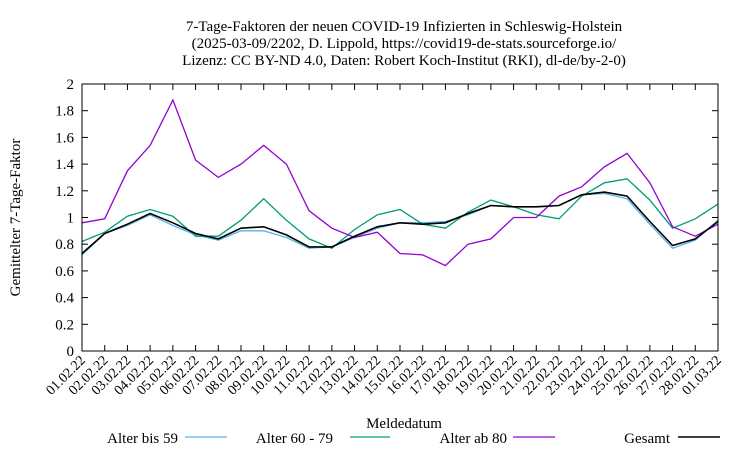 This screenshot has width=750, height=455. What do you see at coordinates (294, 439) in the screenshot?
I see `legend-label: Alter 60 - 79` at bounding box center [294, 439].